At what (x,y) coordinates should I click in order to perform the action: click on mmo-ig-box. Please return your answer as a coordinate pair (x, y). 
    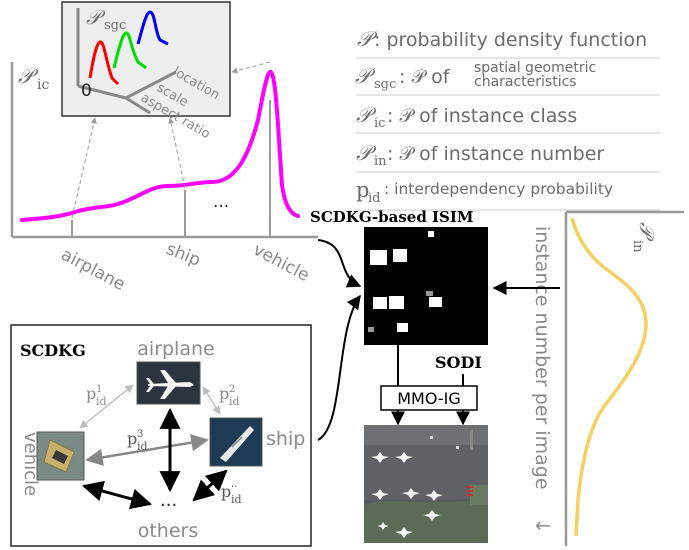
    Looking at the image, I should click on (429, 398).